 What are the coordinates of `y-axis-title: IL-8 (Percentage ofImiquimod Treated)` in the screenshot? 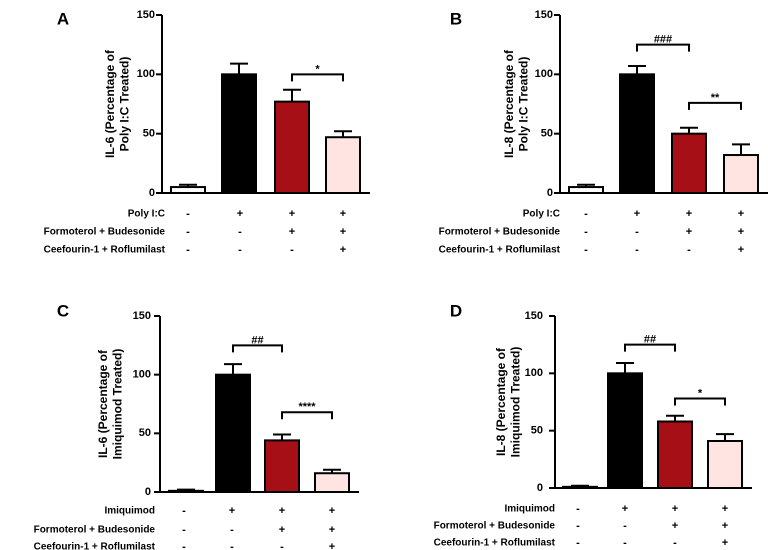 It's located at (508, 402).